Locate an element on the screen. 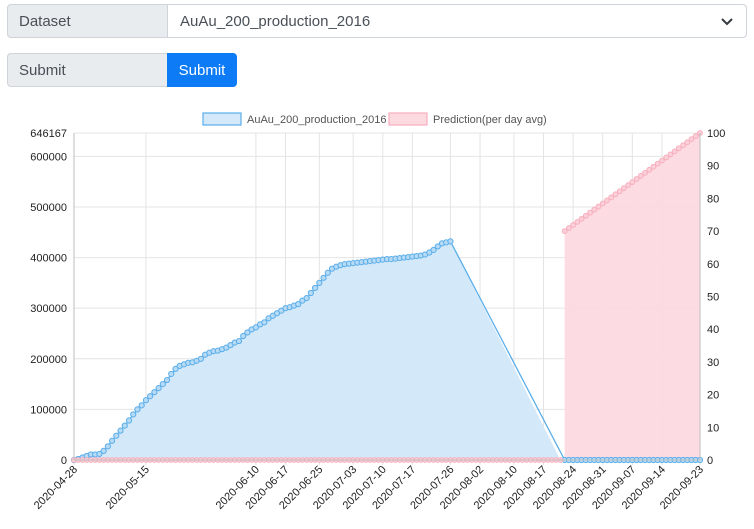  submit-row: Submit Submit is located at coordinates (122, 70).